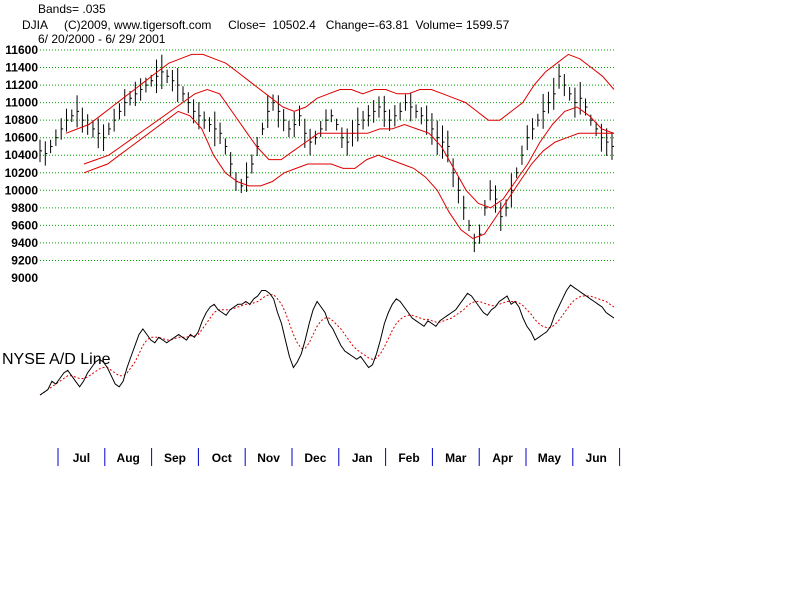 This screenshot has width=800, height=600. What do you see at coordinates (22, 155) in the screenshot?
I see `y-tick-label: 10400` at bounding box center [22, 155].